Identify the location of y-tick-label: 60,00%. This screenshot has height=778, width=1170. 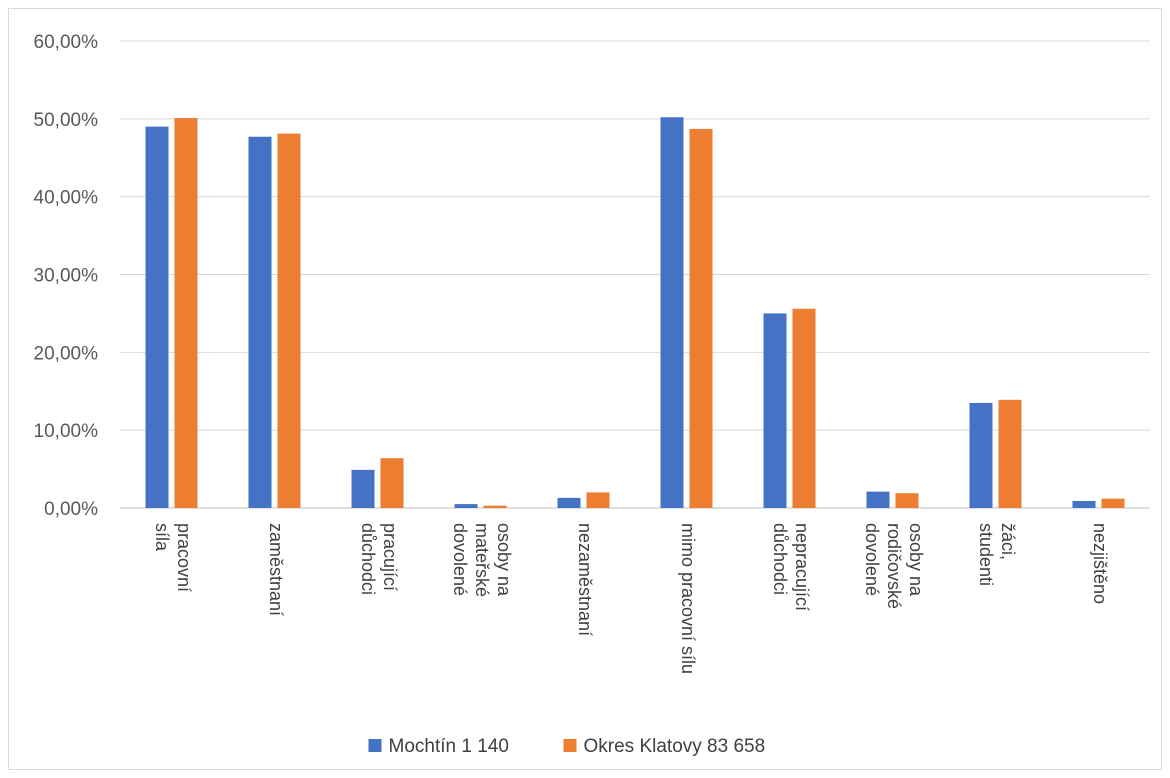
(66, 42).